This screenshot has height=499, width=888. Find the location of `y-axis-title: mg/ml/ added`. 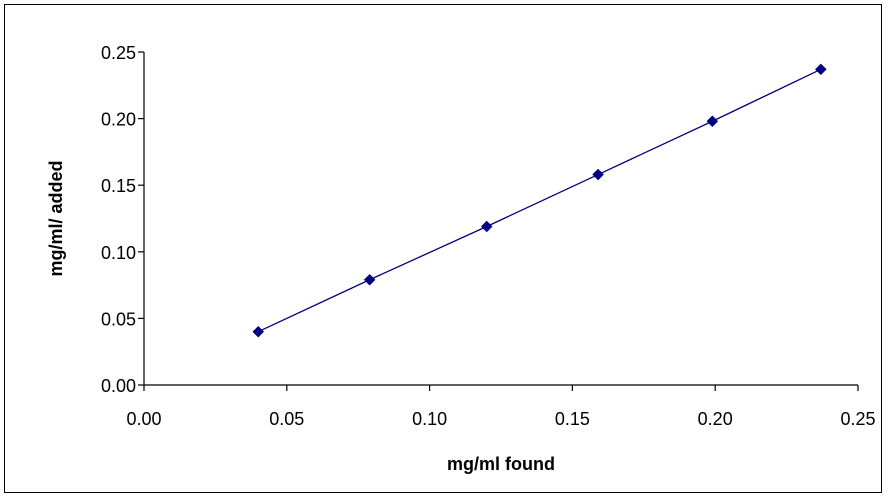

y-axis-title: mg/ml/ added is located at coordinates (56, 218).